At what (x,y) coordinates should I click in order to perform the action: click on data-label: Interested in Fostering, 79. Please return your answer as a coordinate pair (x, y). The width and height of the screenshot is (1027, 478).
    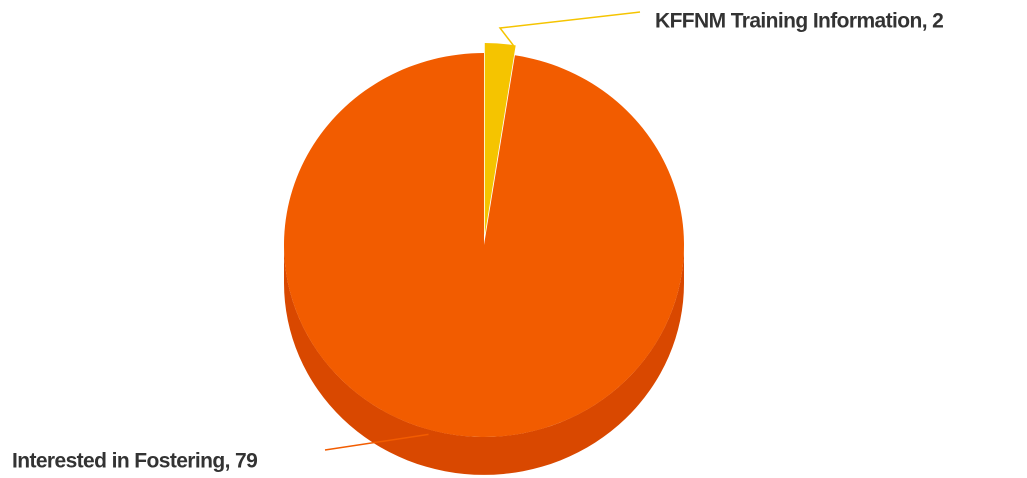
    Looking at the image, I should click on (134, 461).